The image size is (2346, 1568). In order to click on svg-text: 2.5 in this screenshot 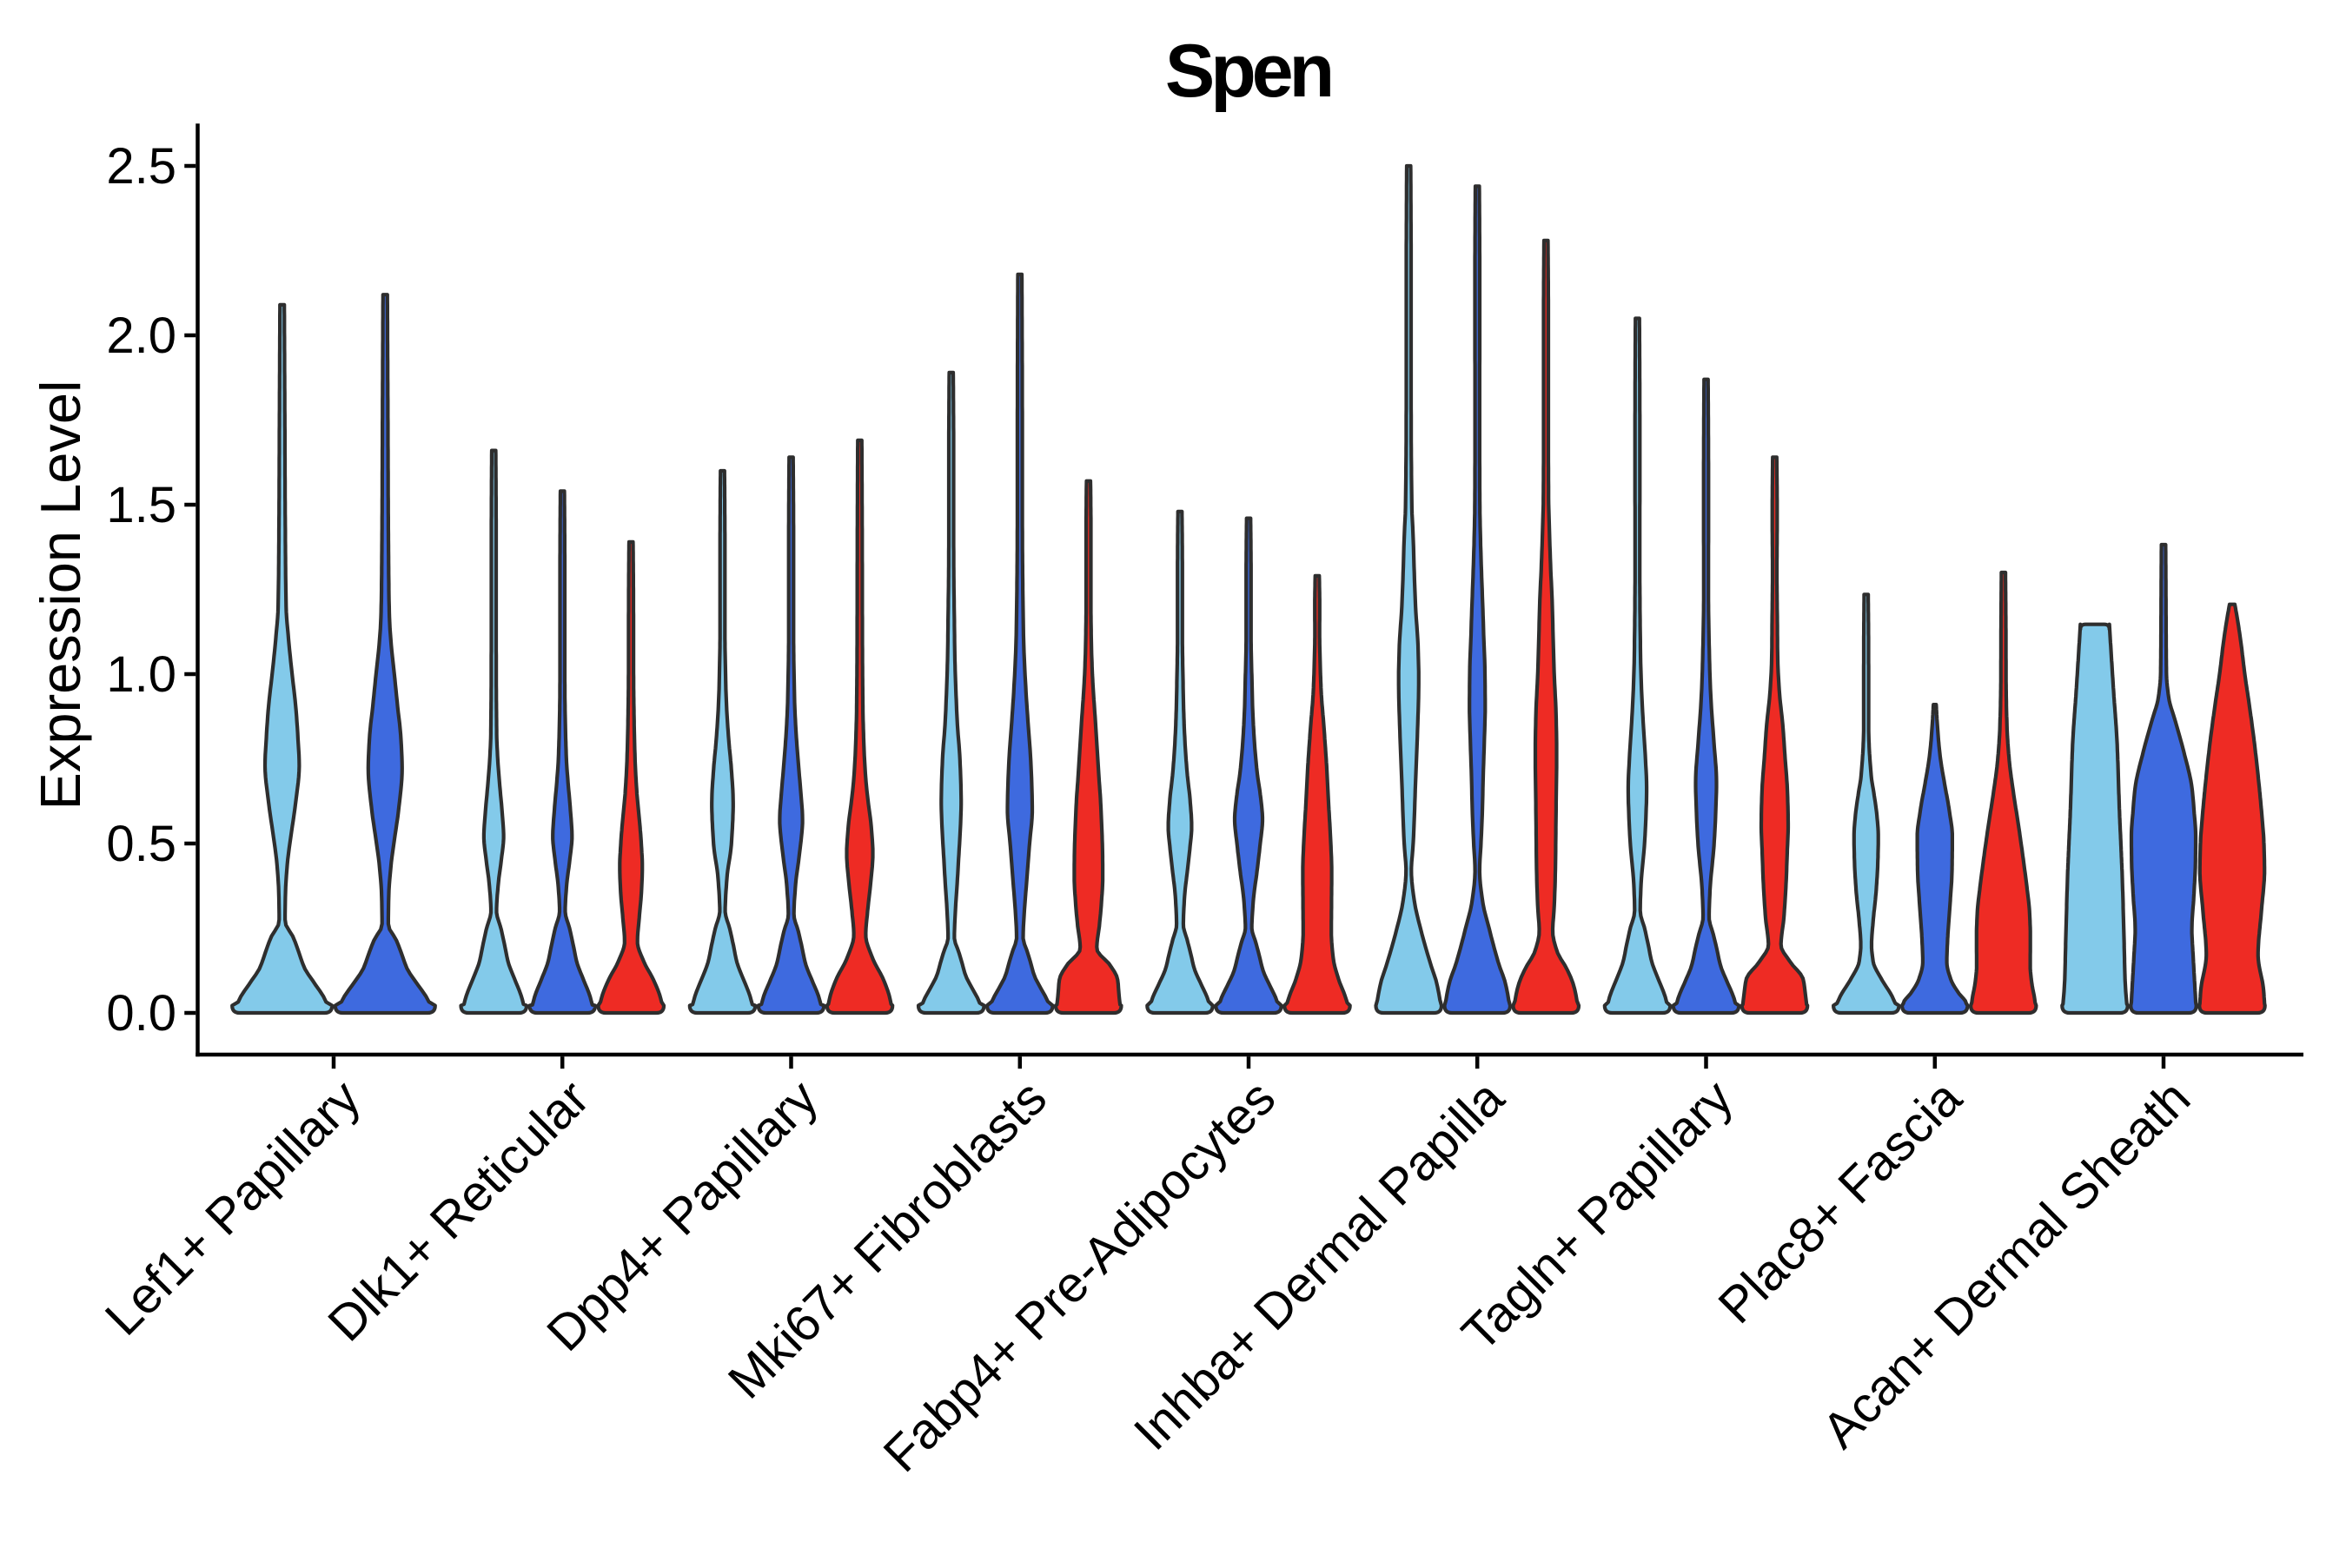, I will do `click(141, 166)`.